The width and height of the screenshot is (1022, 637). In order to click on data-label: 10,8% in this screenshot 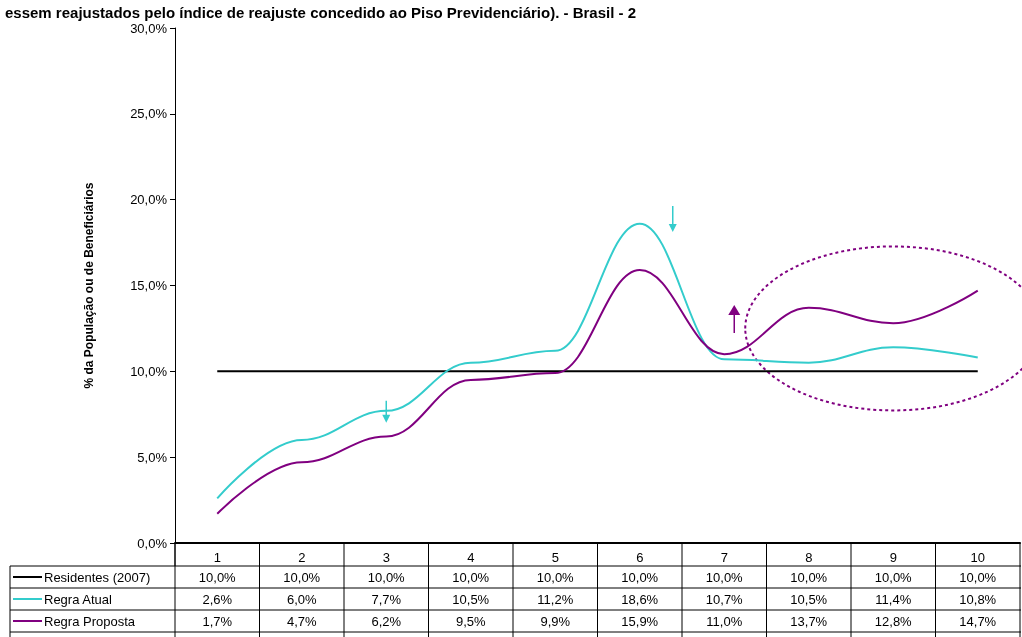, I will do `click(978, 599)`.